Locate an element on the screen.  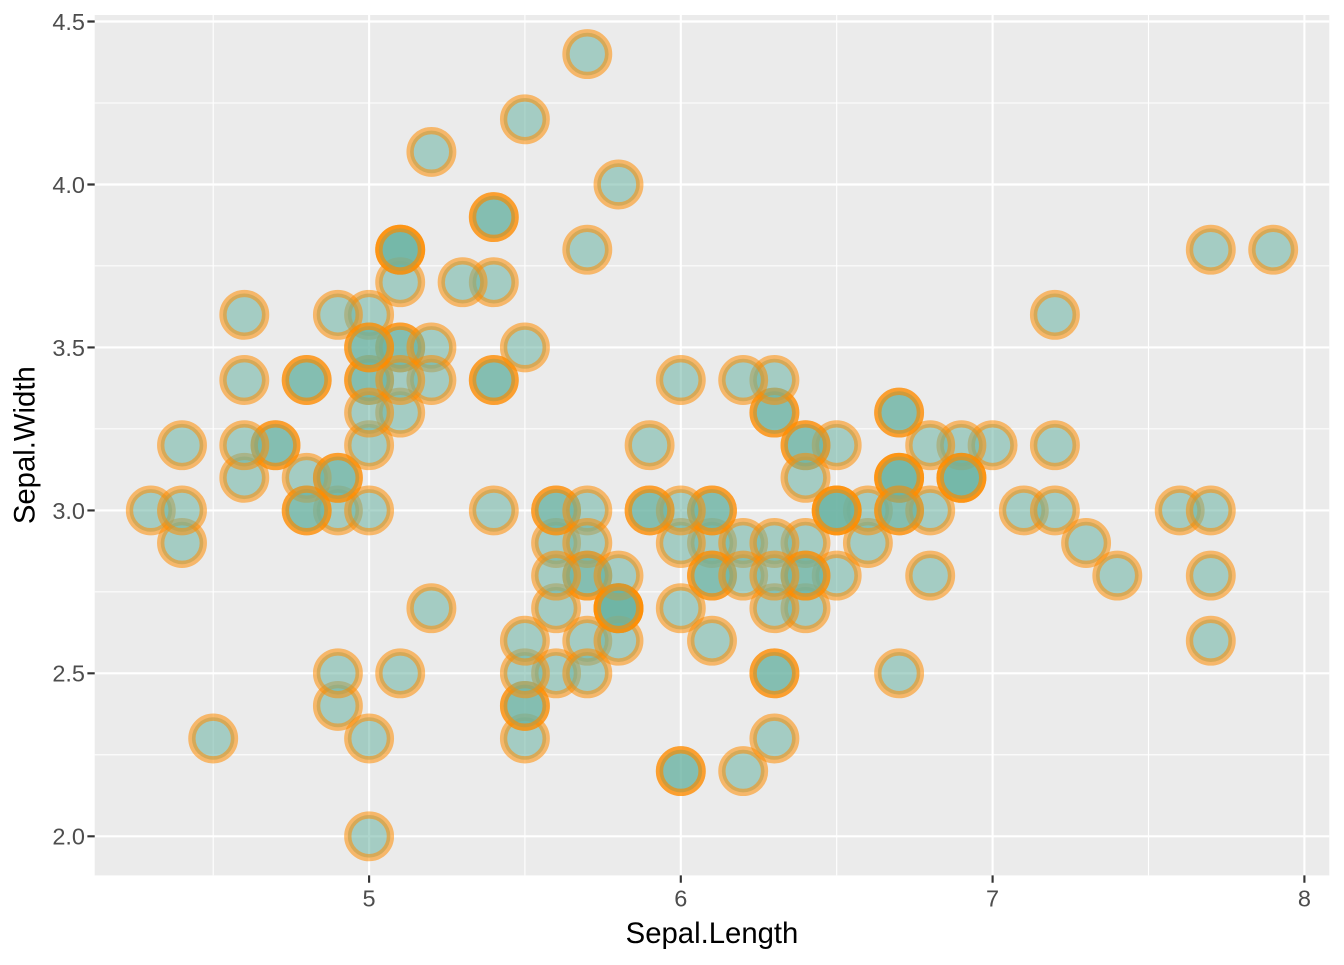
svg-text: Sepal.Width is located at coordinates (25, 445).